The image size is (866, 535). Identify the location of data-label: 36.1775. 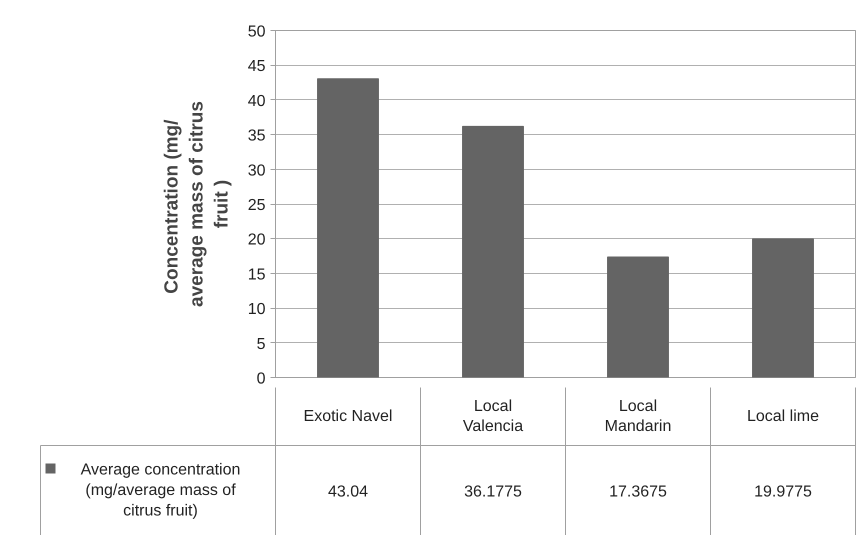
(493, 492).